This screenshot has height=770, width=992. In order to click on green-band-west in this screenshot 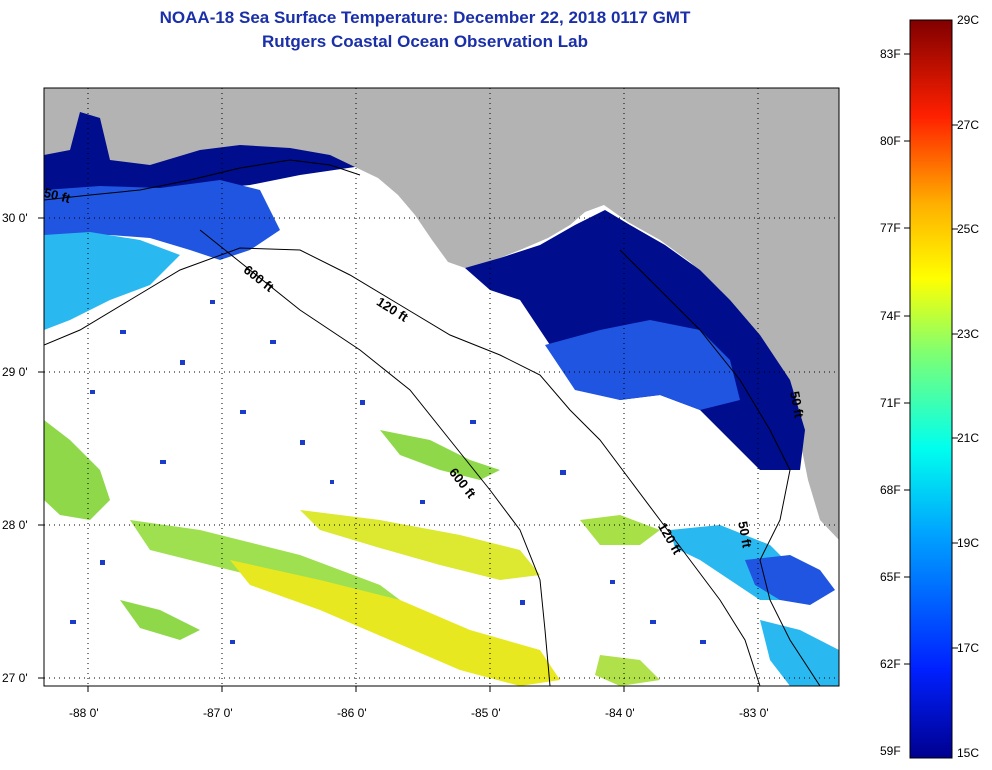, I will do `click(77, 470)`.